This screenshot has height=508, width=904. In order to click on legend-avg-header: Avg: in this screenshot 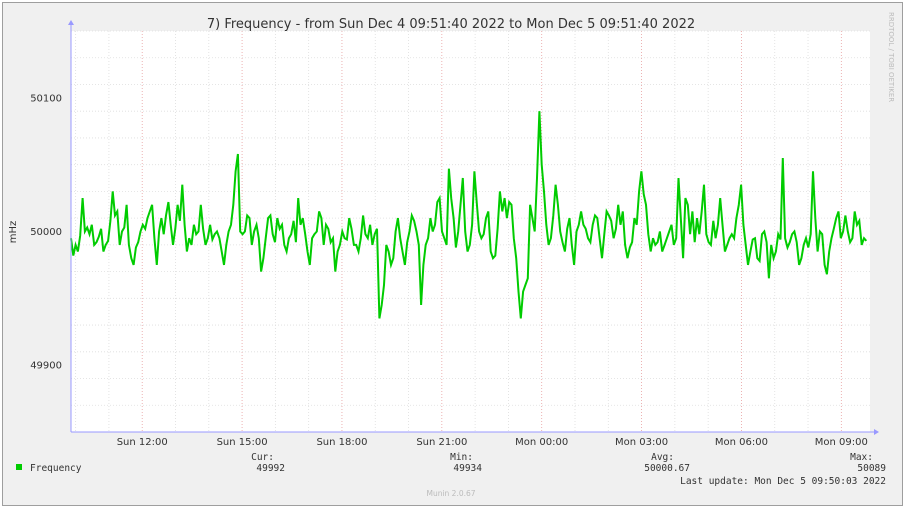, I will do `click(662, 457)`.